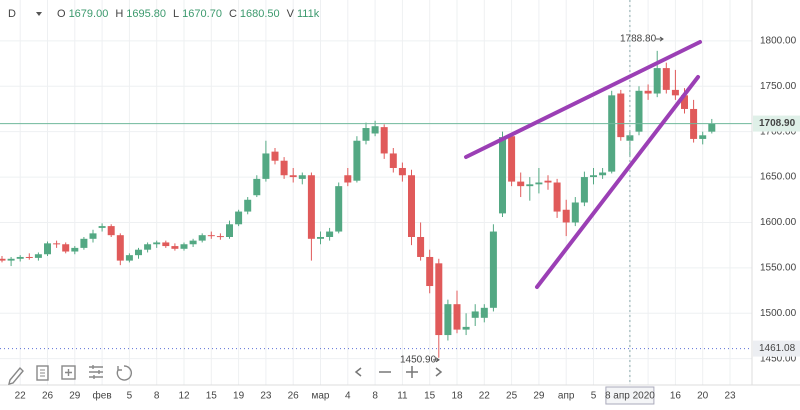  I want to click on x-tick-label: 16, so click(676, 396).